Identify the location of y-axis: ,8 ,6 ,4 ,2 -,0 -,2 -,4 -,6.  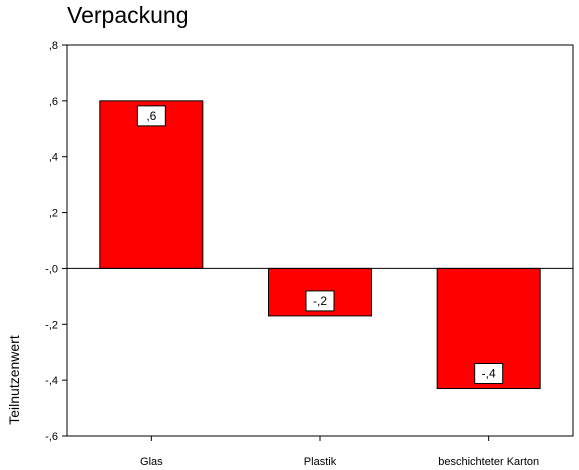
(56, 241).